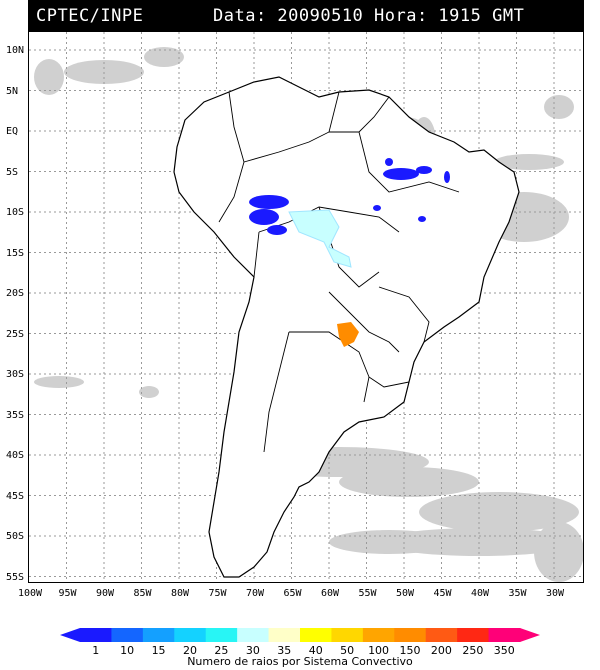 This screenshot has width=600, height=670. I want to click on longitude-label: 50W, so click(405, 593).